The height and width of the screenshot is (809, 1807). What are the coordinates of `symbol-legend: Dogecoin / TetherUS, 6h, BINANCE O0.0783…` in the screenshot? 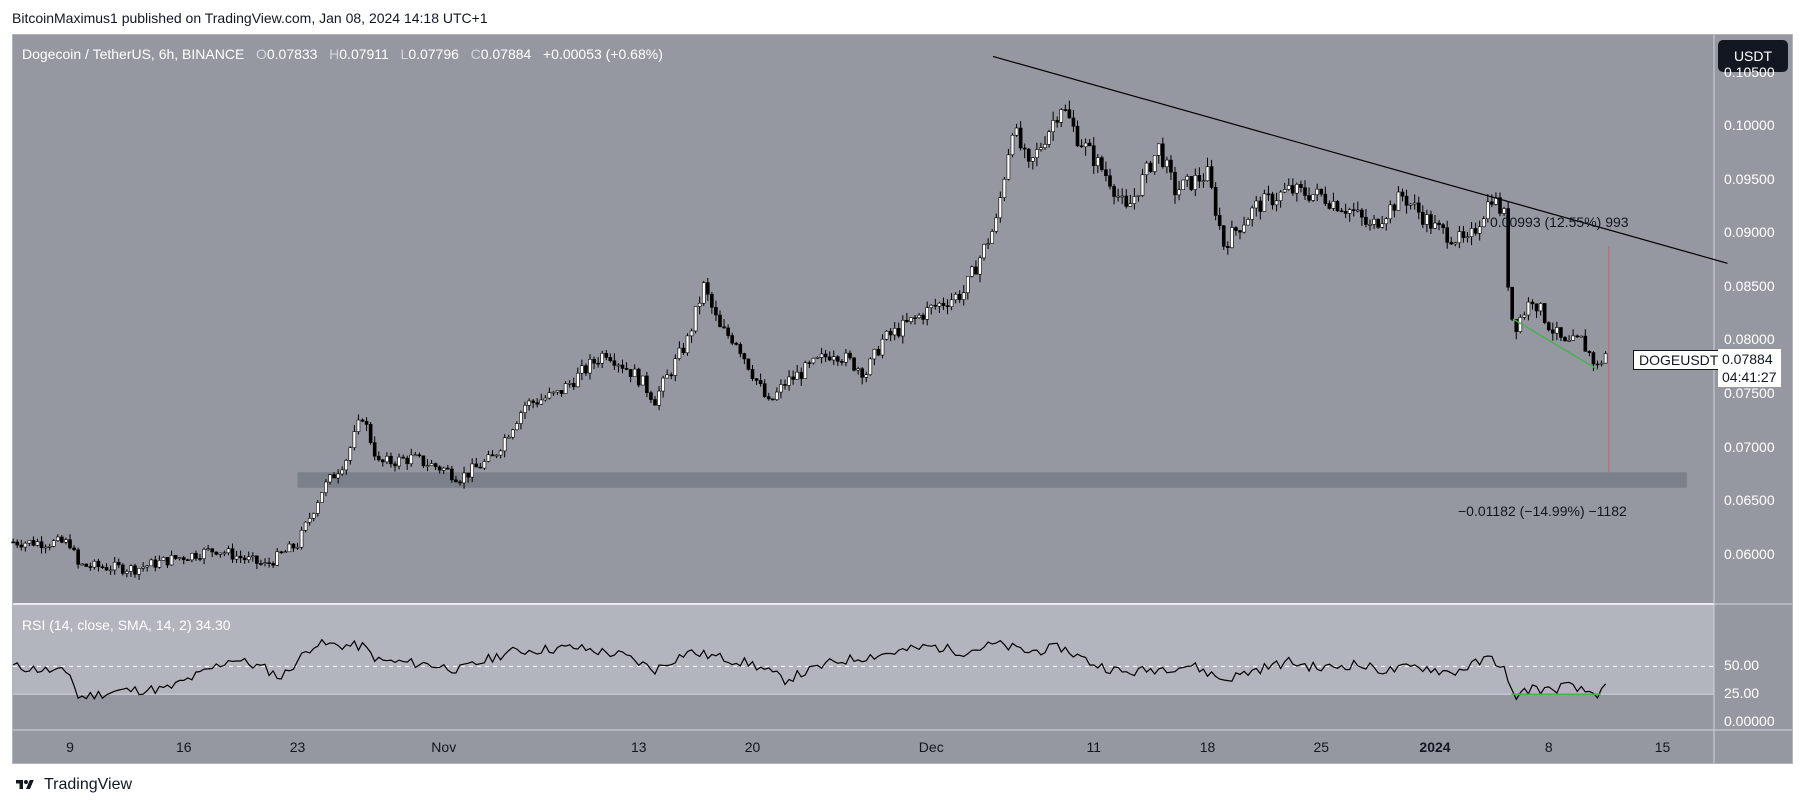 It's located at (342, 54).